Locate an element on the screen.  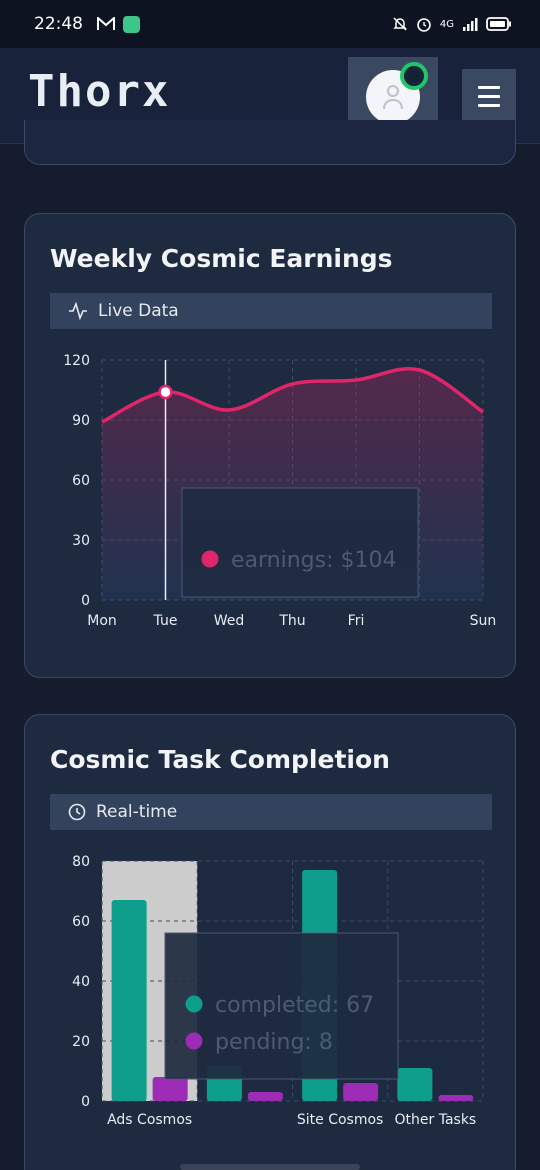
tasks-x-tick: Ads Cosmos is located at coordinates (149, 1120).